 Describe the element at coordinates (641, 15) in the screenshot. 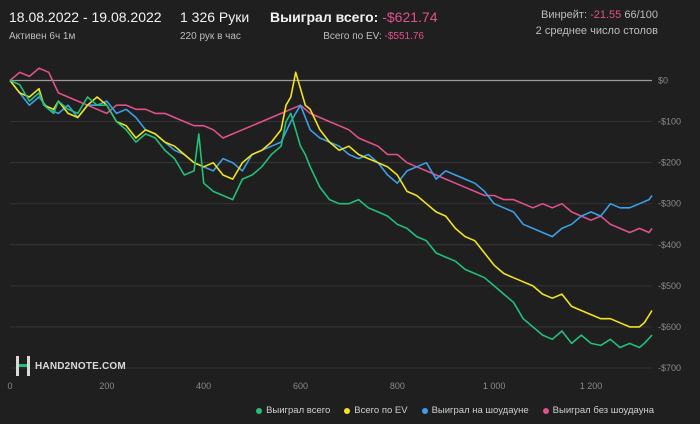

I see `winrate-unit: 66/100` at that location.